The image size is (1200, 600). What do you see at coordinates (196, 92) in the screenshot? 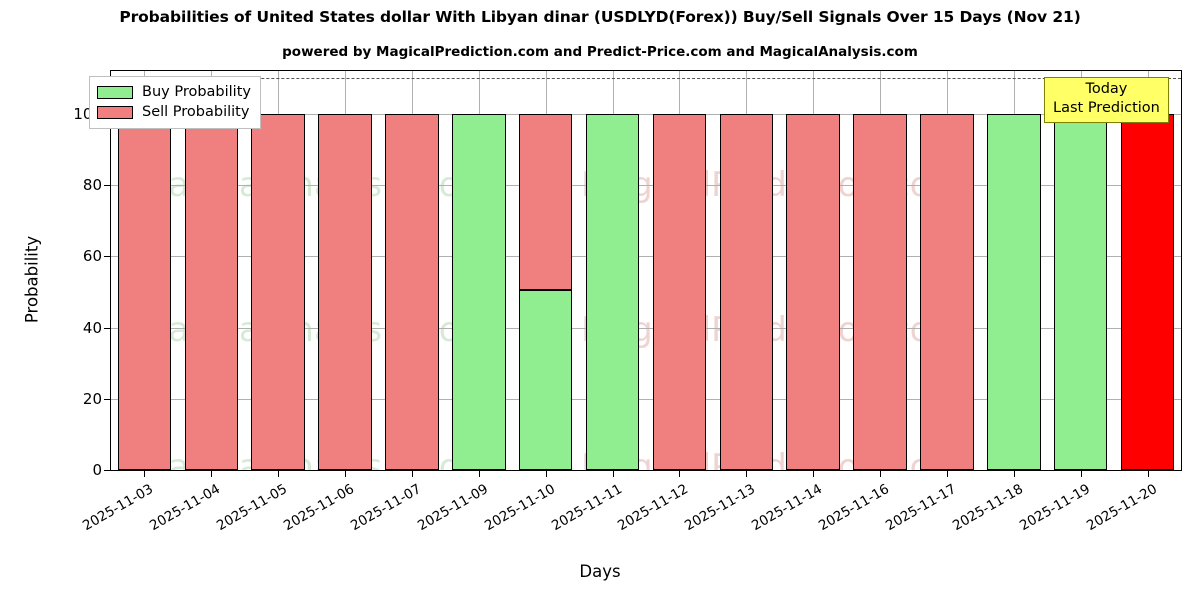
I see `legend-label-buy: Buy Probability` at bounding box center [196, 92].